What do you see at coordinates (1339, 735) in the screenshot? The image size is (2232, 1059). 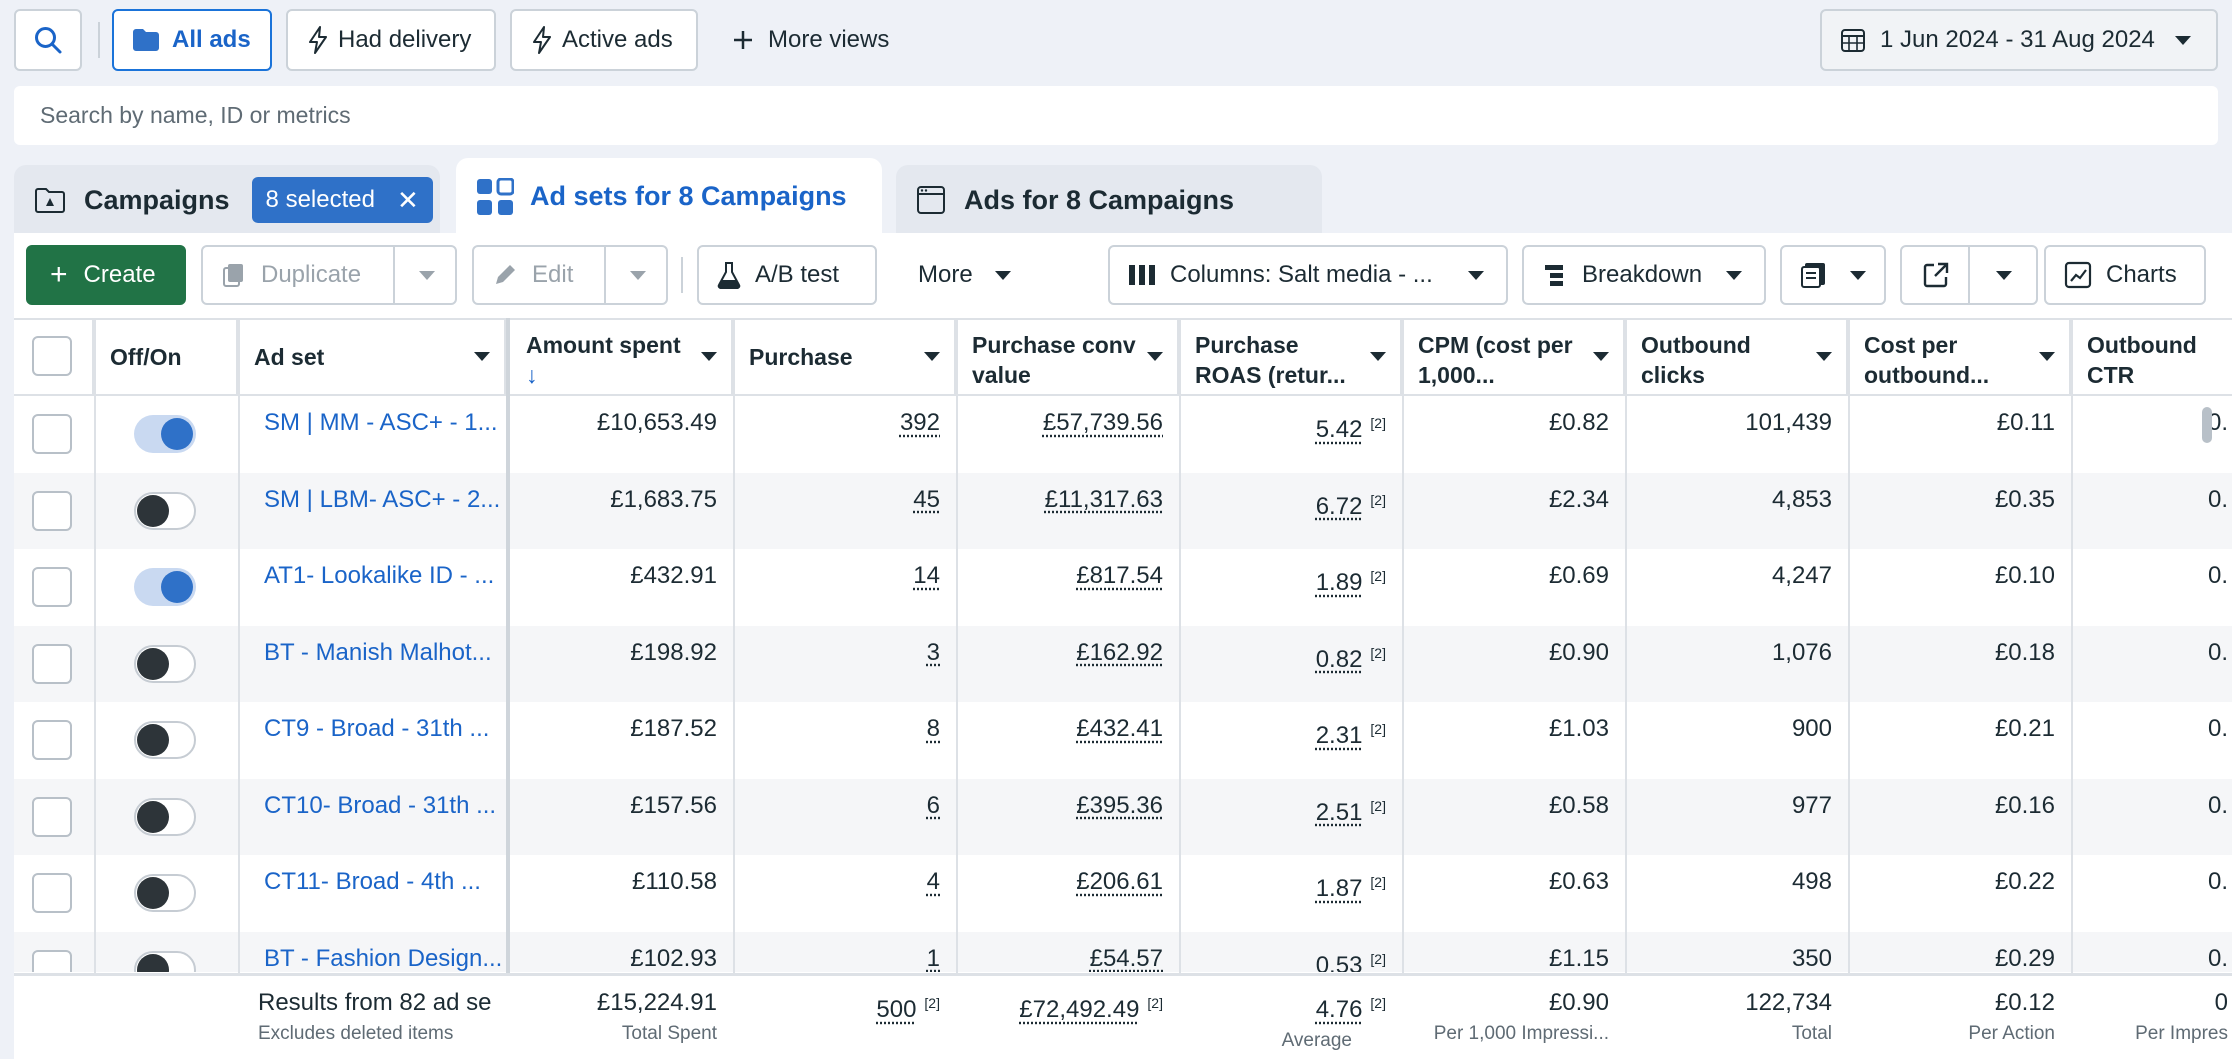 I see `roas-value: 2.31` at bounding box center [1339, 735].